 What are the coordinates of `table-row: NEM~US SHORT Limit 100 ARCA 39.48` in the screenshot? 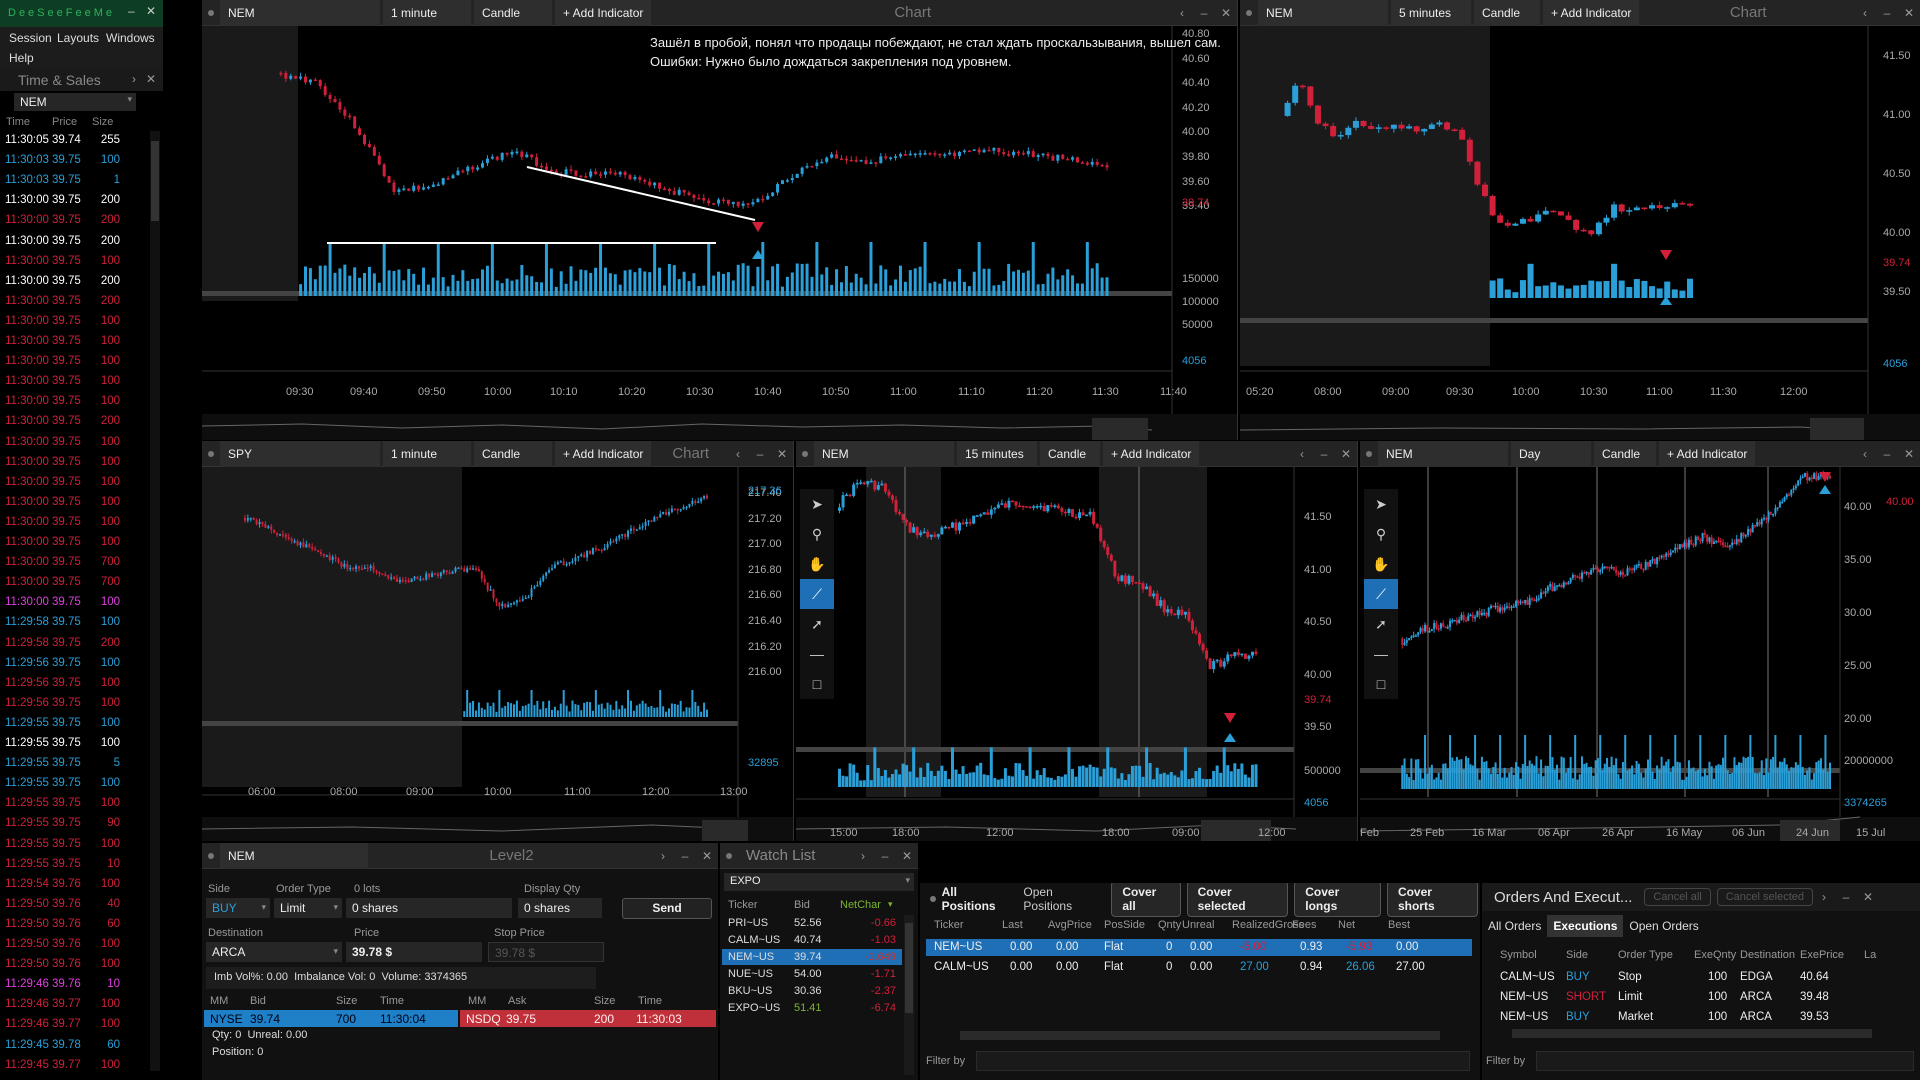 It's located at (1664, 997).